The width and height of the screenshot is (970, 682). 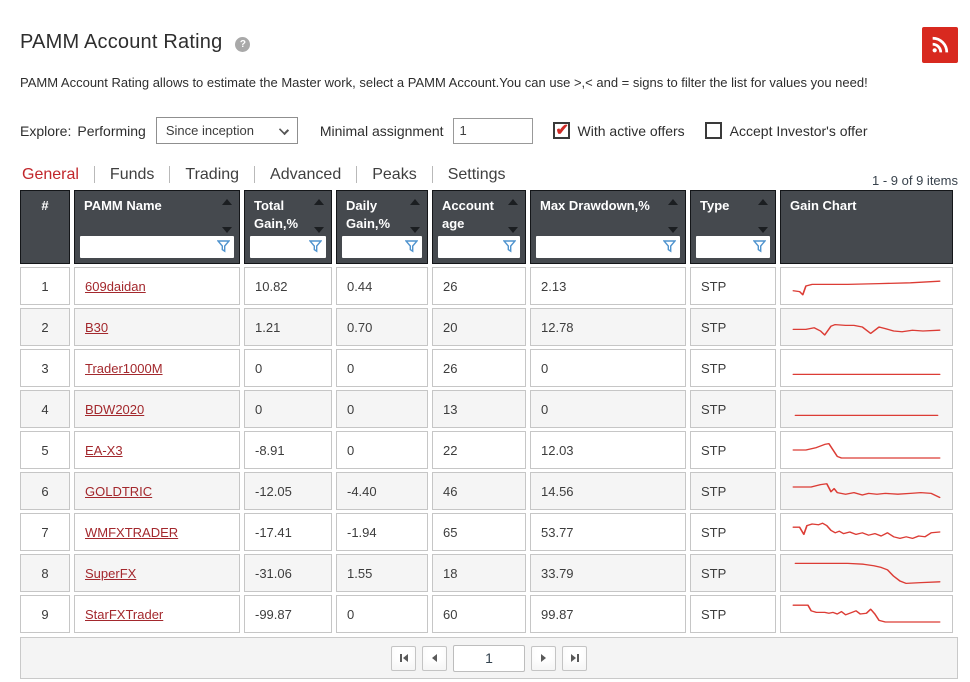 What do you see at coordinates (45, 327) in the screenshot?
I see `row-index: 2` at bounding box center [45, 327].